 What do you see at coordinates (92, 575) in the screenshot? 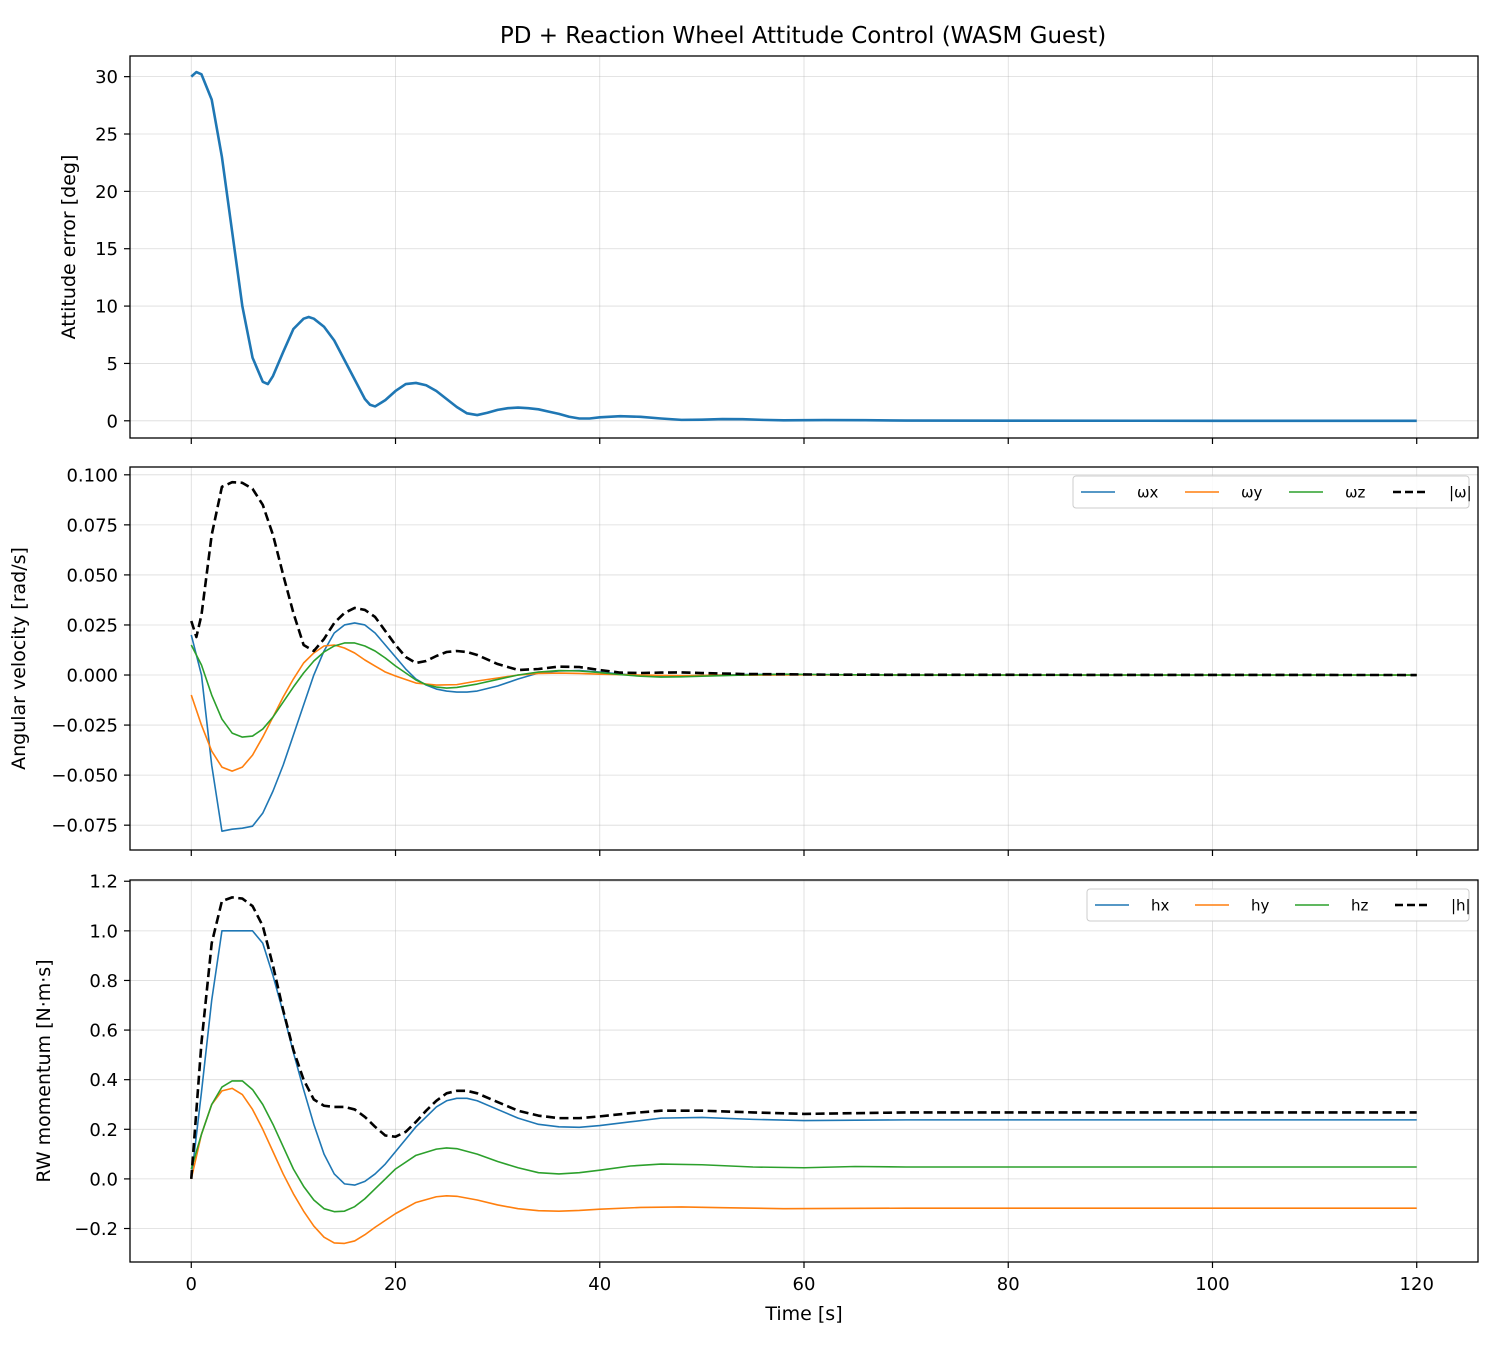
I see `y-tick-label: 0.050` at bounding box center [92, 575].